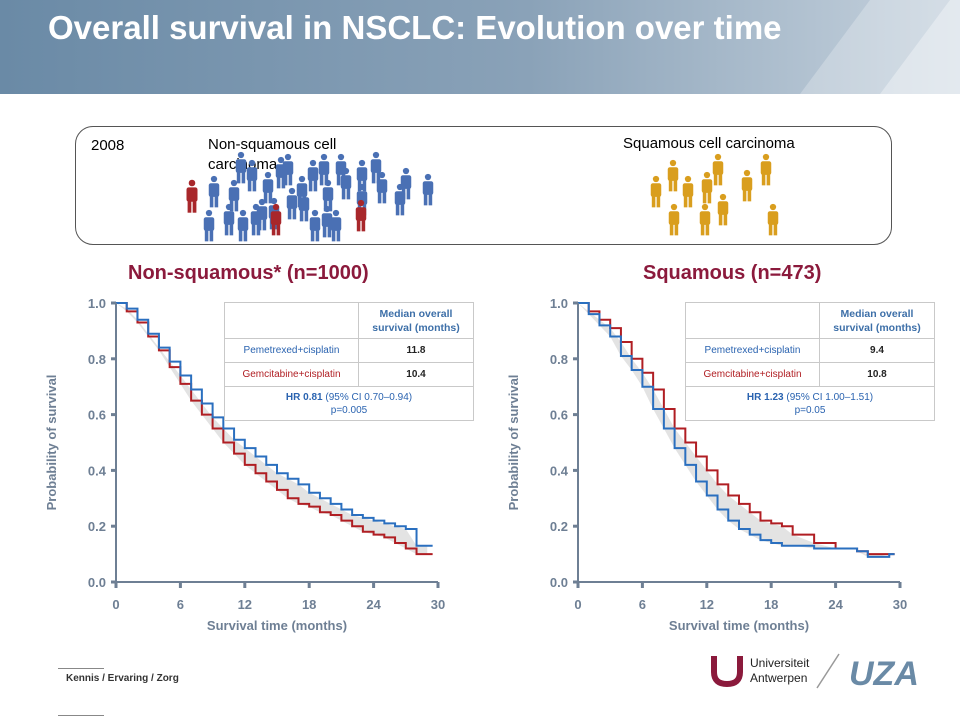  I want to click on row-value-pemetrexed: 11.8, so click(416, 350).